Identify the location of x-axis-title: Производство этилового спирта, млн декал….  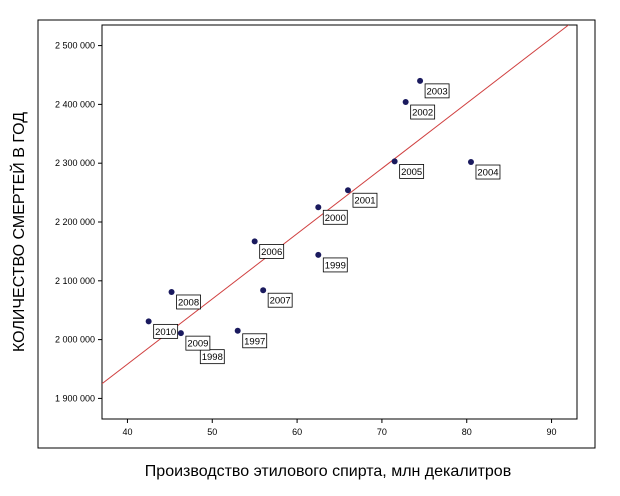
(328, 471).